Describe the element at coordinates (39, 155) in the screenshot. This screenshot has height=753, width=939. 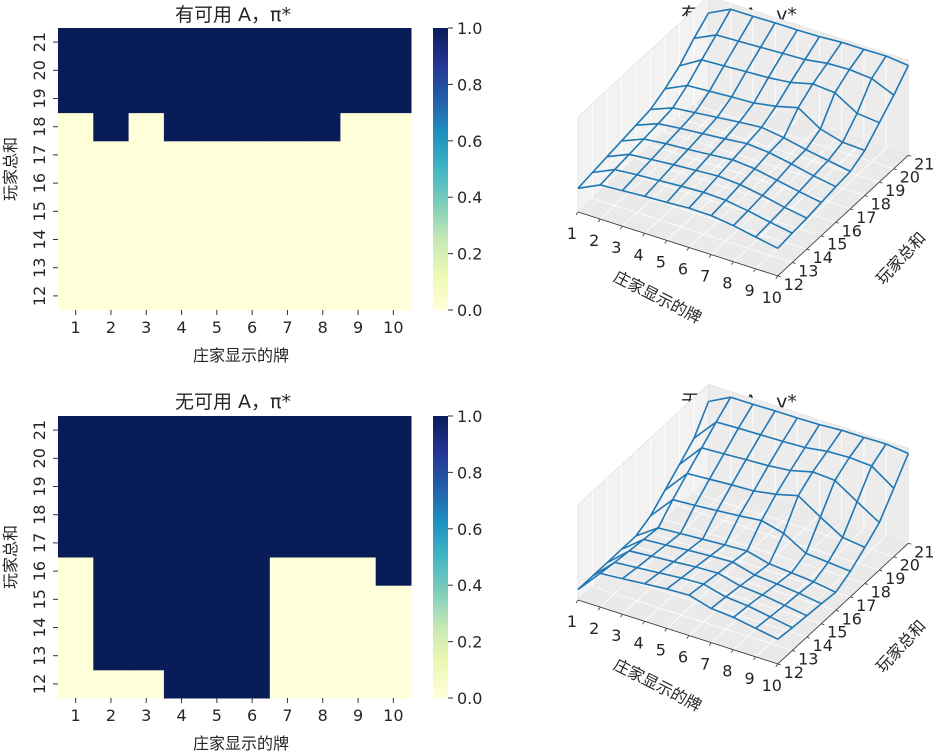
I see `y-tick-label: 17` at that location.